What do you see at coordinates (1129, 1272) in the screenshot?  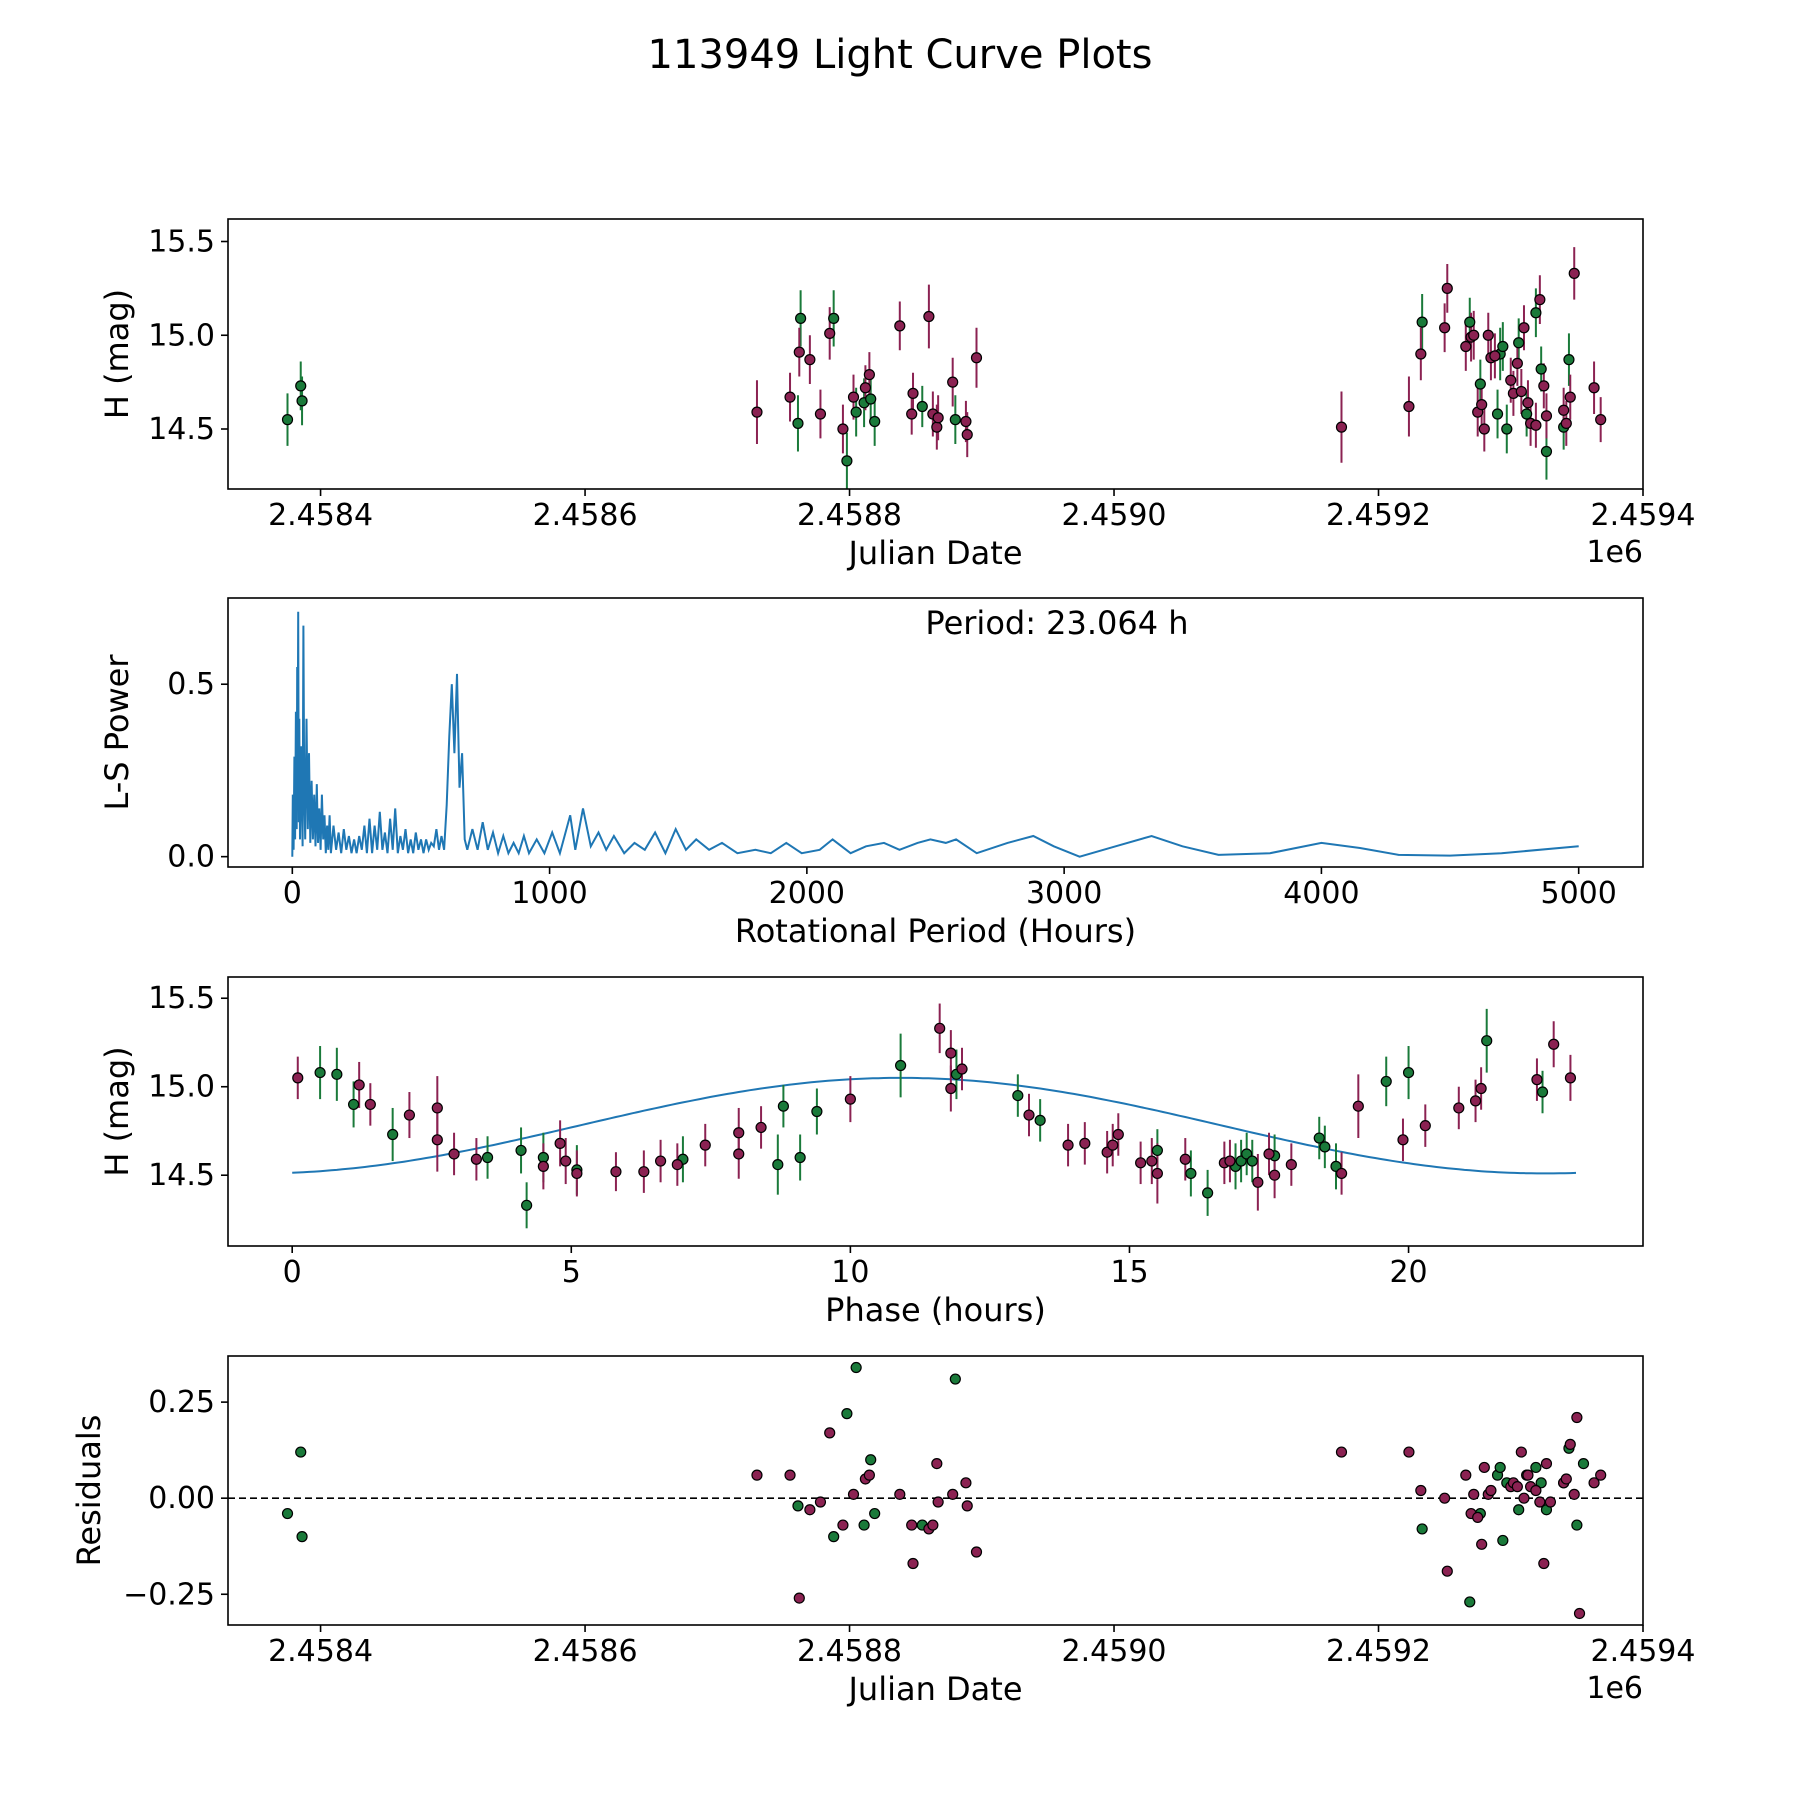 I see `x-tick-label: 15` at bounding box center [1129, 1272].